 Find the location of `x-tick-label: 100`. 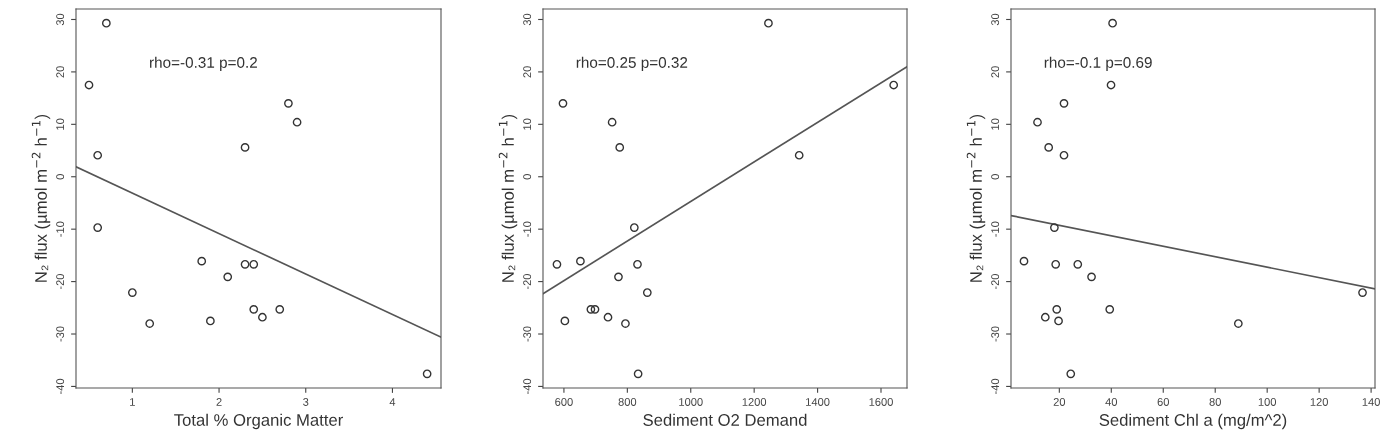

x-tick-label: 100 is located at coordinates (1267, 402).